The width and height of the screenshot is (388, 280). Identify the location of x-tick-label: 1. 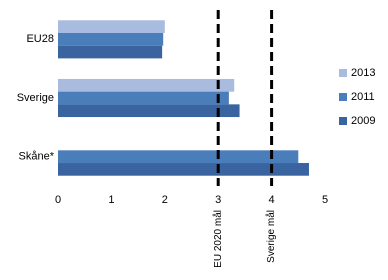
(111, 200).